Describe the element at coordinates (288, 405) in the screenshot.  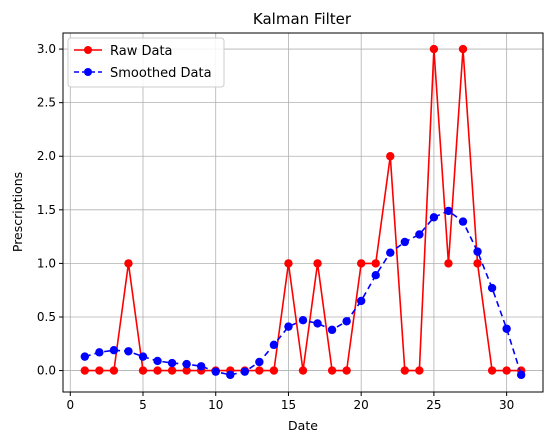
I see `x-tick-label: 15` at that location.